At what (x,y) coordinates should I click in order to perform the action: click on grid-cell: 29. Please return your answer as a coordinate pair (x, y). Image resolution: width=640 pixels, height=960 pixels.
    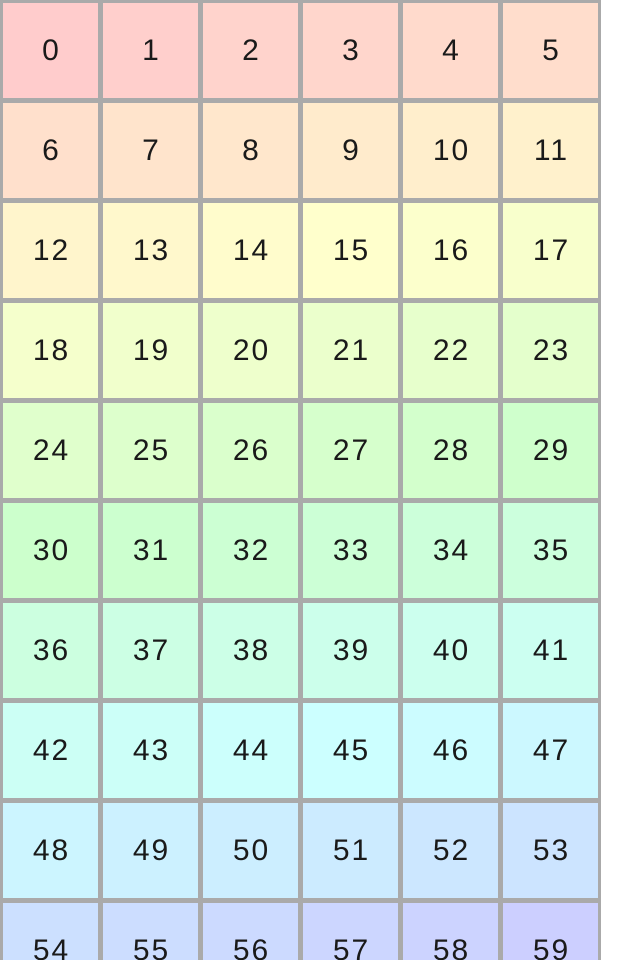
    Looking at the image, I should click on (550, 450).